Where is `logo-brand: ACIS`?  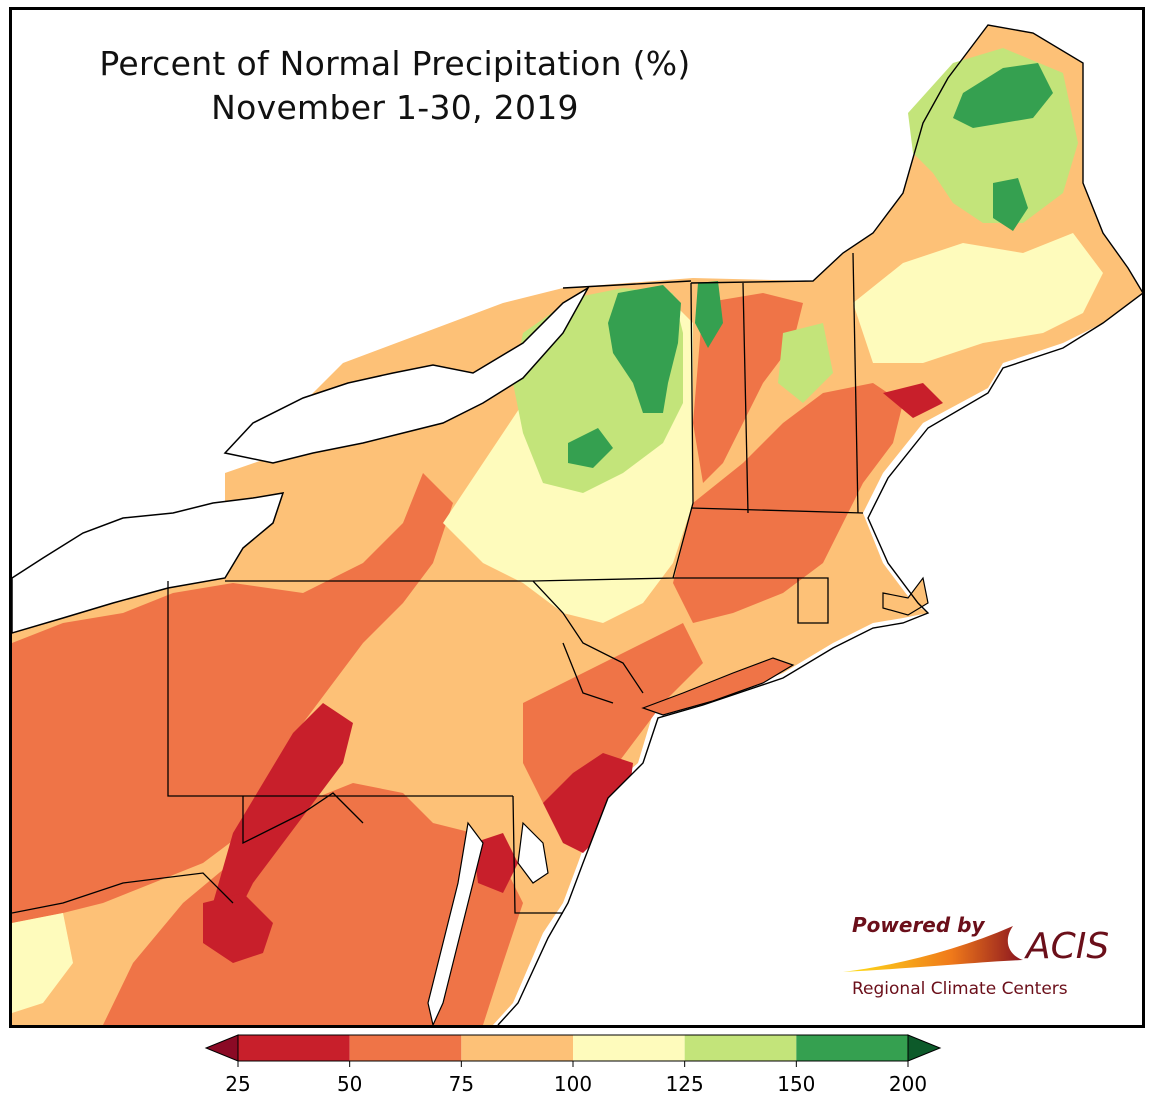
logo-brand: ACIS is located at coordinates (1066, 946).